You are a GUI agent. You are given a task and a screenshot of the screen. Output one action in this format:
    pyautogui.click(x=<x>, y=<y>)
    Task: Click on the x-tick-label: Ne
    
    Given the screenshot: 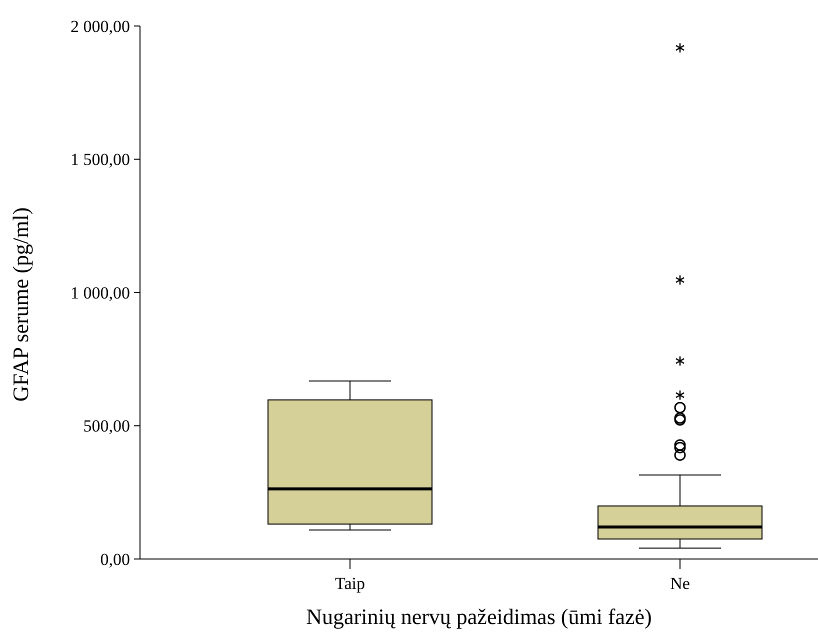 What is the action you would take?
    pyautogui.click(x=680, y=583)
    